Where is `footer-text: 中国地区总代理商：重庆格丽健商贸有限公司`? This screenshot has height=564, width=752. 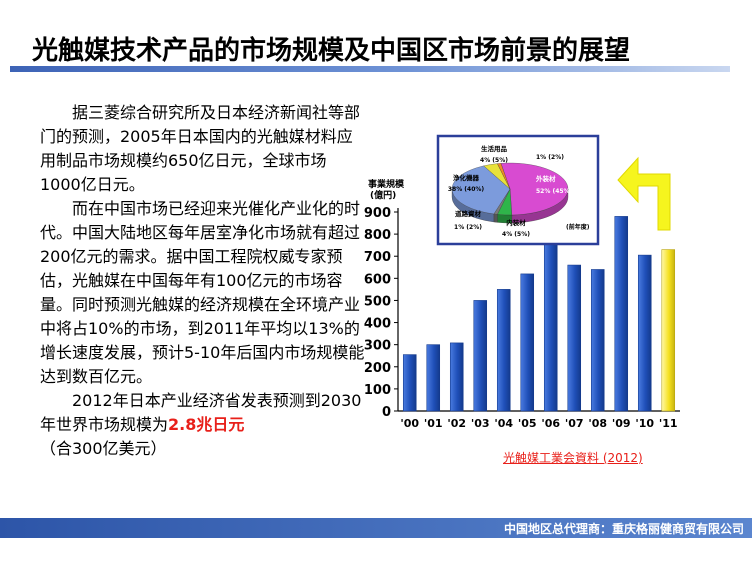 footer-text: 中国地区总代理商：重庆格丽健商贸有限公司 is located at coordinates (623, 529).